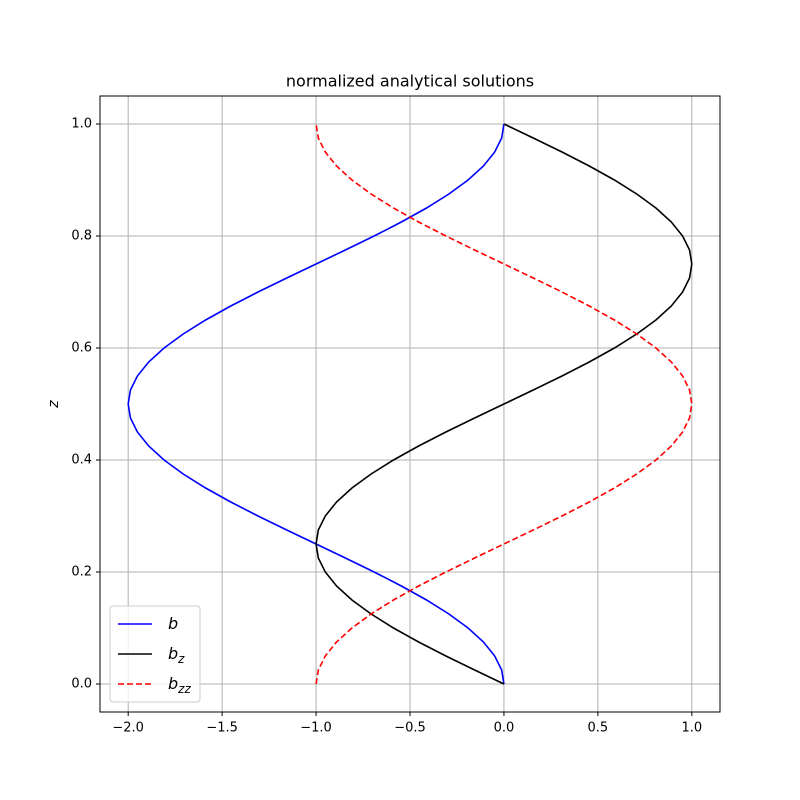  I want to click on x-tick-label: −2.0, so click(128, 728).